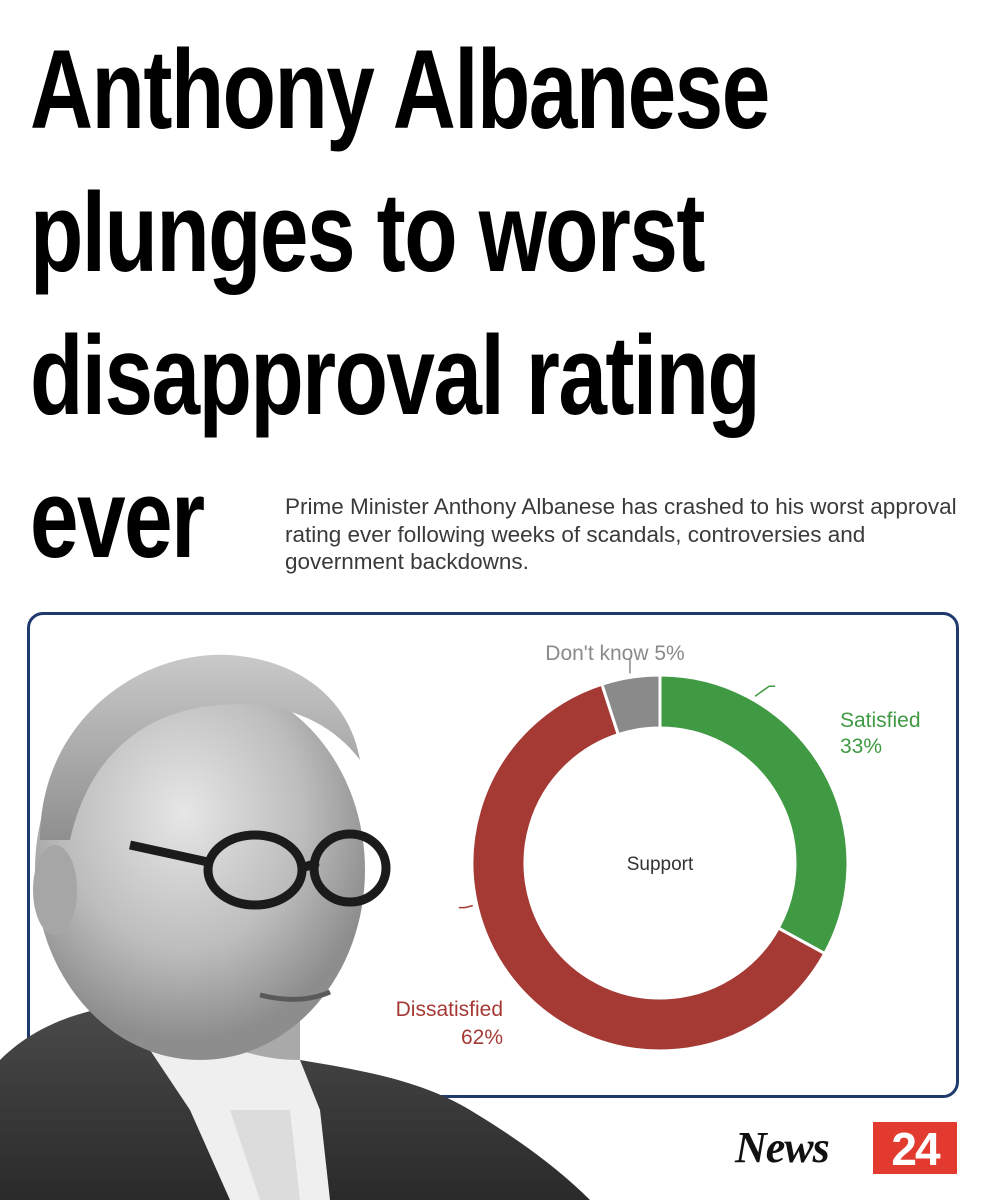 Image resolution: width=986 pixels, height=1200 pixels. I want to click on donut-slice-dissatisfied, so click(648, 867).